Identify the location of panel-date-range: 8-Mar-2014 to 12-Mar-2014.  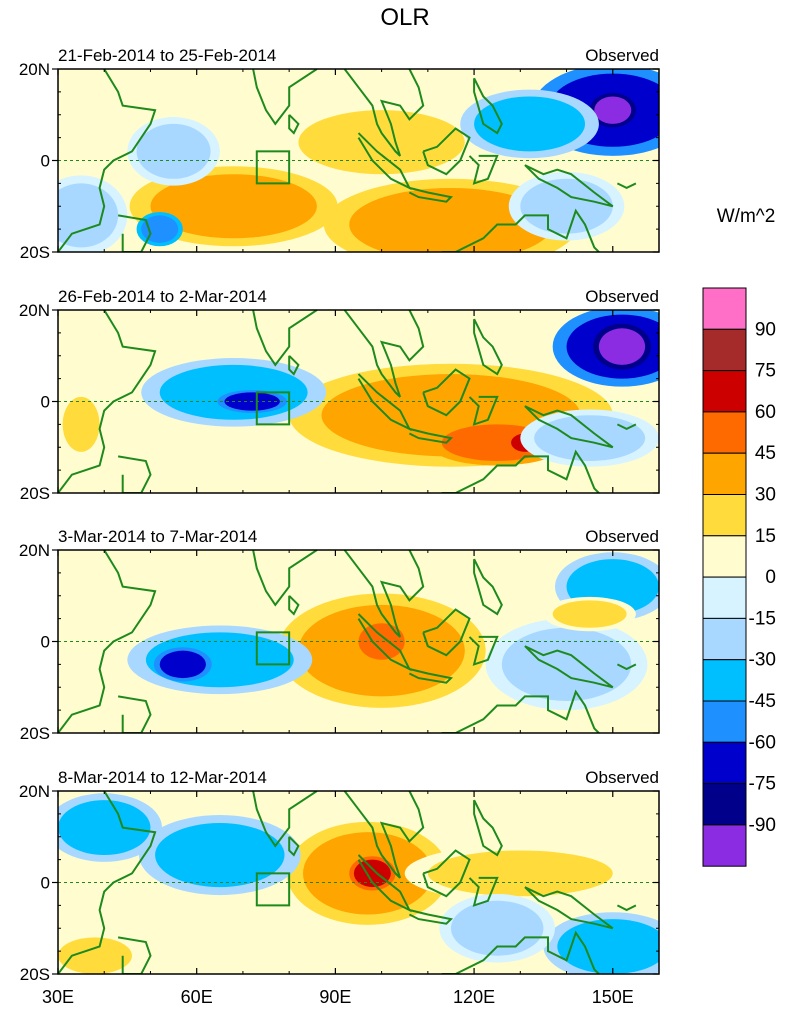
(162, 777).